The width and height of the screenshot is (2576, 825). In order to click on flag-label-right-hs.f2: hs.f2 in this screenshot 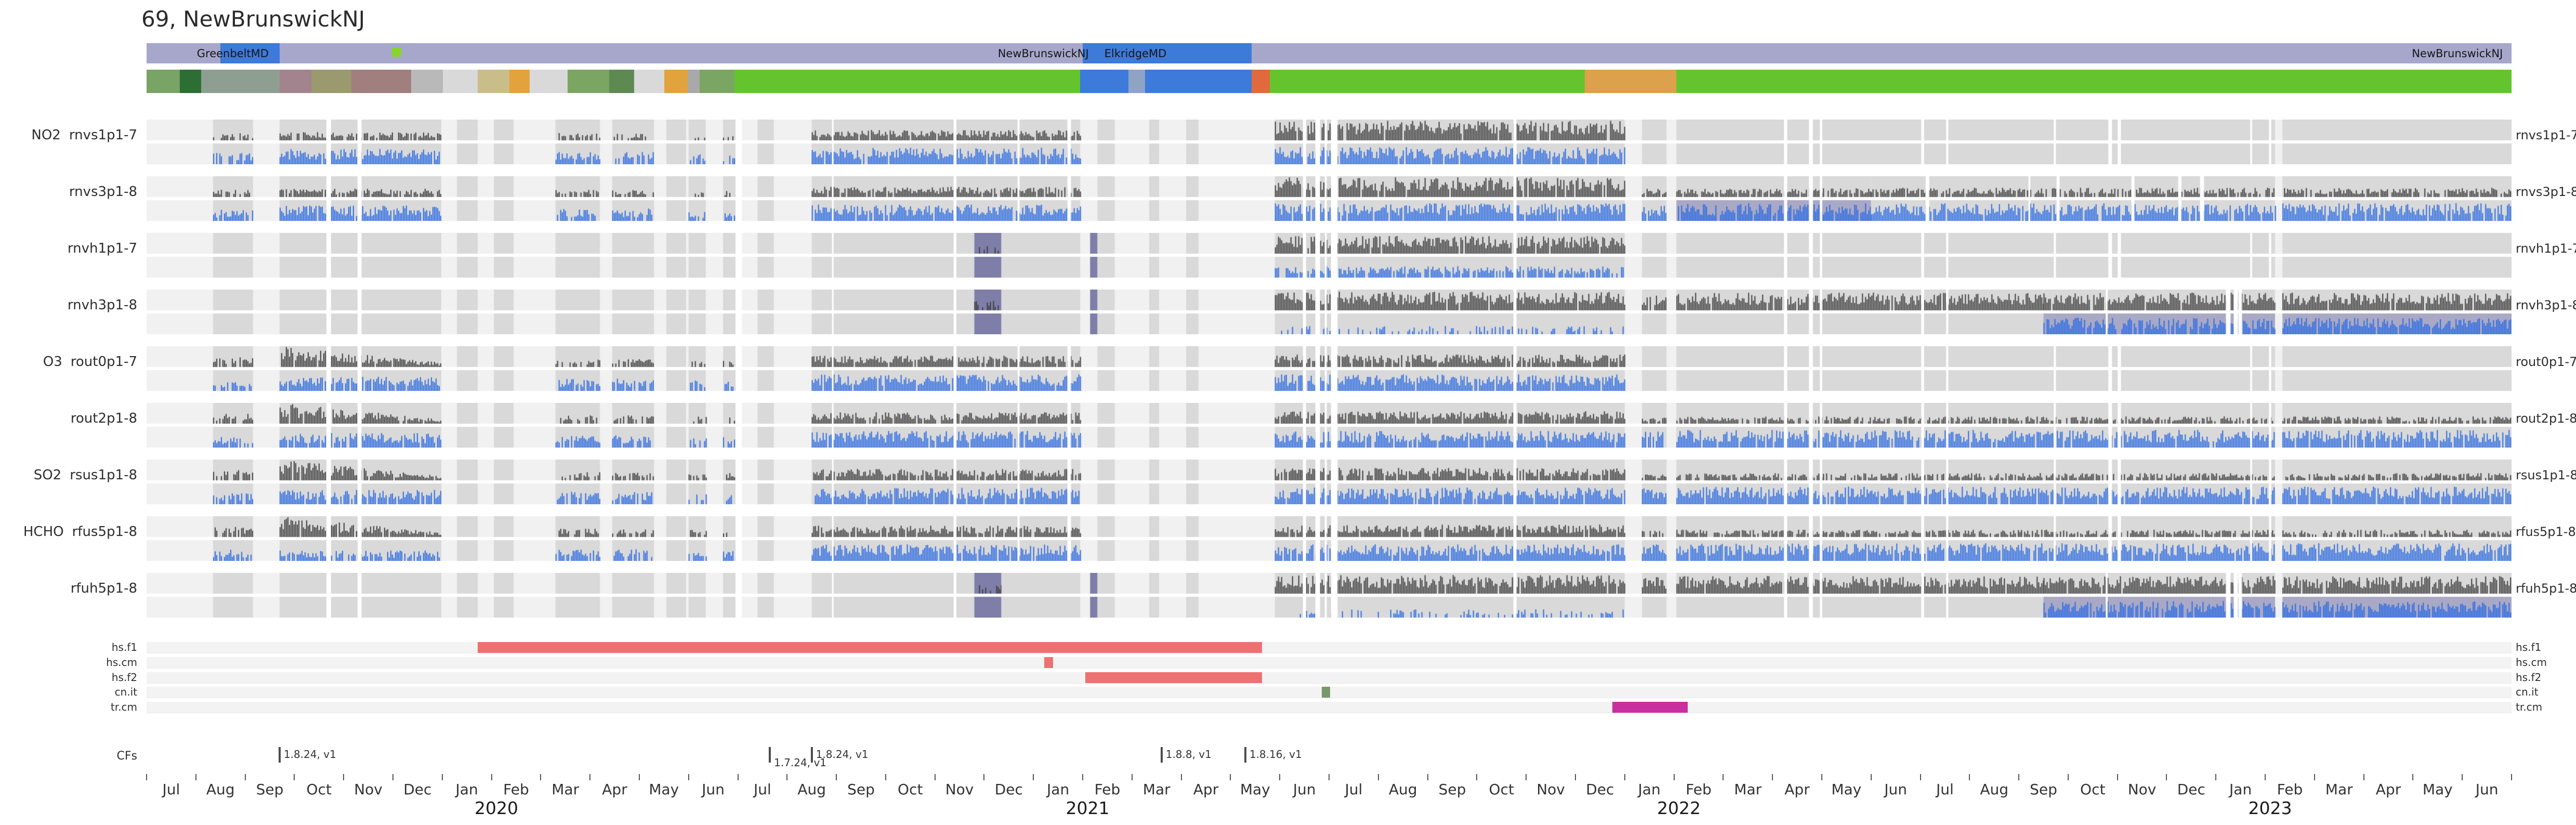, I will do `click(2529, 677)`.